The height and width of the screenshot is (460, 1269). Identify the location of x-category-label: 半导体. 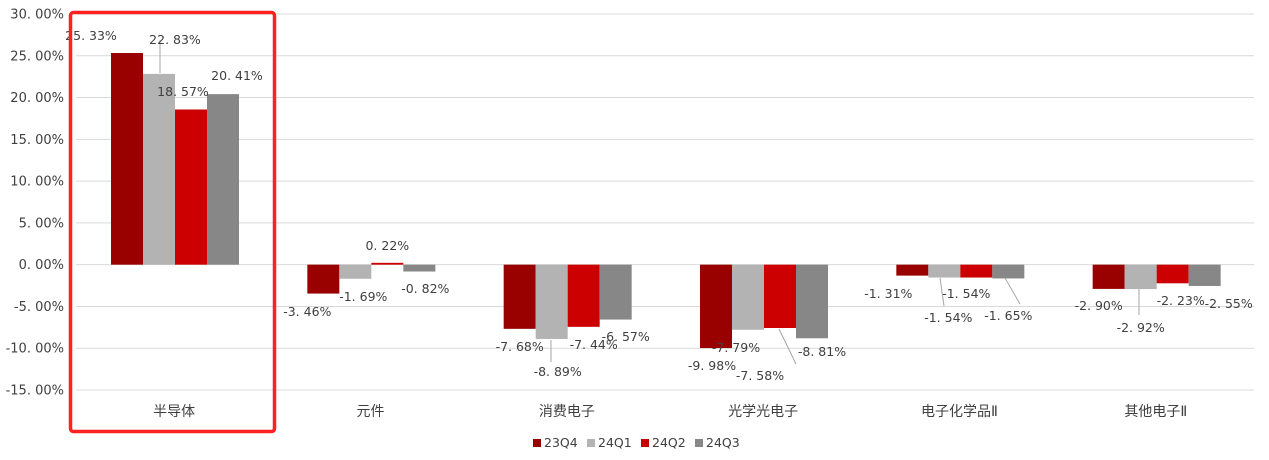
(174, 412).